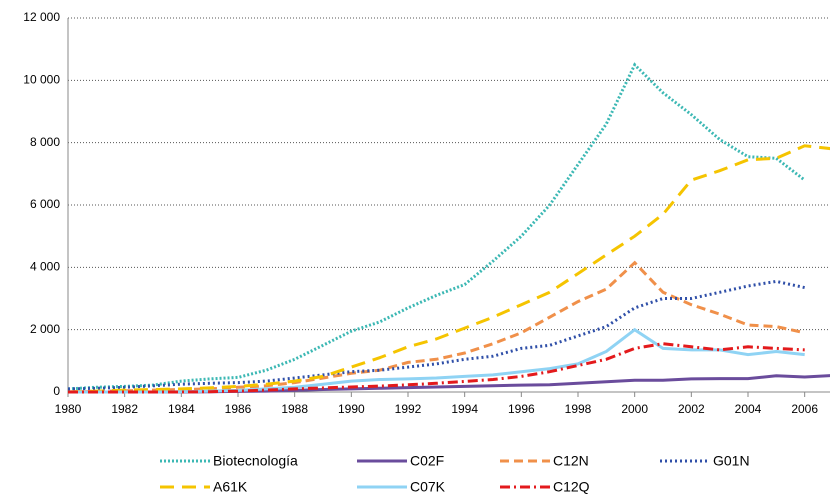 Image resolution: width=830 pixels, height=501 pixels. What do you see at coordinates (634, 409) in the screenshot?
I see `x-tick-label: 2000` at bounding box center [634, 409].